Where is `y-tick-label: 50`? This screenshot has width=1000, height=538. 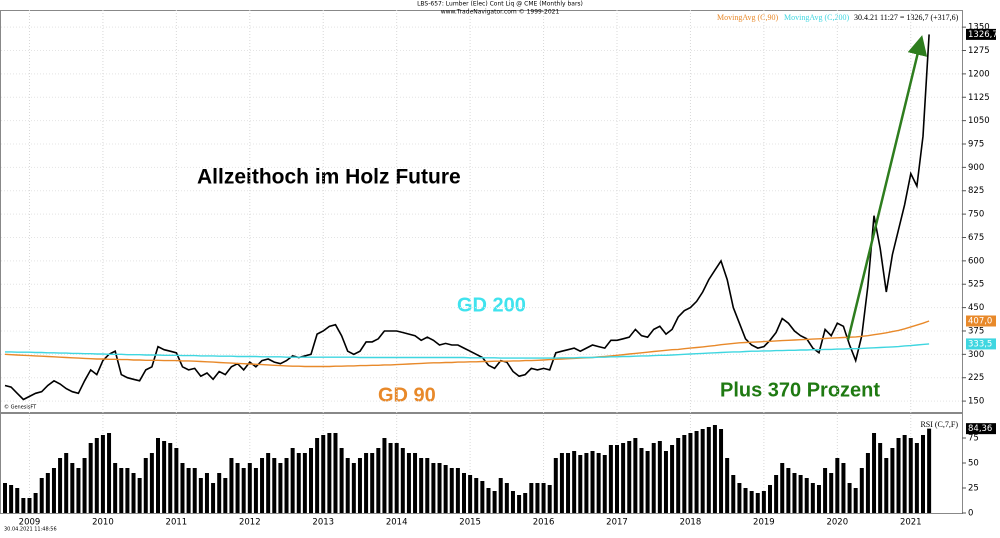
y-tick-label: 50 is located at coordinates (973, 464).